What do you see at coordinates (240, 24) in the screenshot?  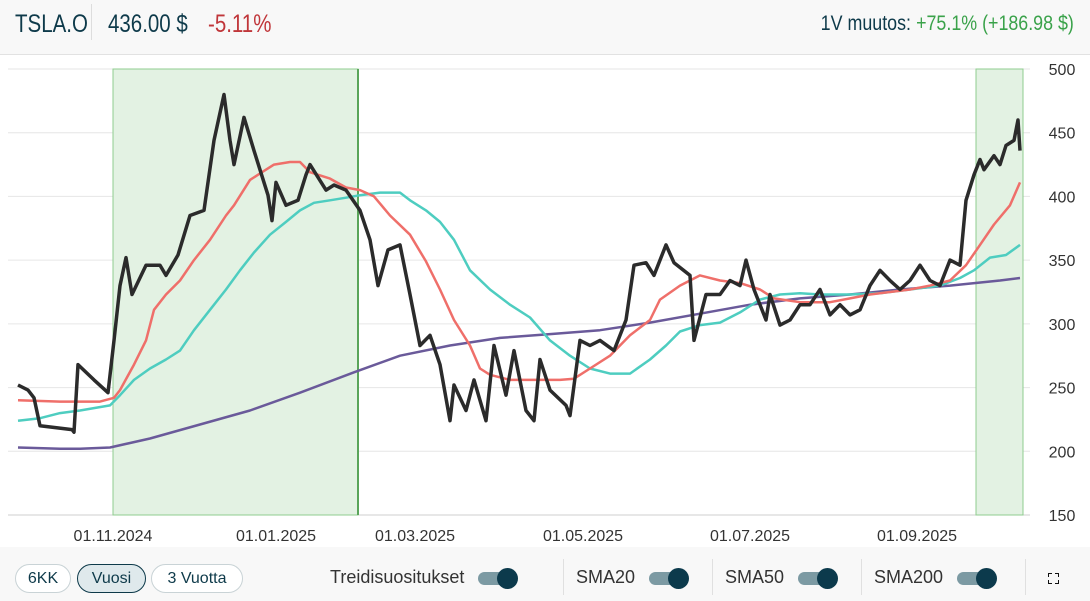 I see `price-change: -5.11%` at bounding box center [240, 24].